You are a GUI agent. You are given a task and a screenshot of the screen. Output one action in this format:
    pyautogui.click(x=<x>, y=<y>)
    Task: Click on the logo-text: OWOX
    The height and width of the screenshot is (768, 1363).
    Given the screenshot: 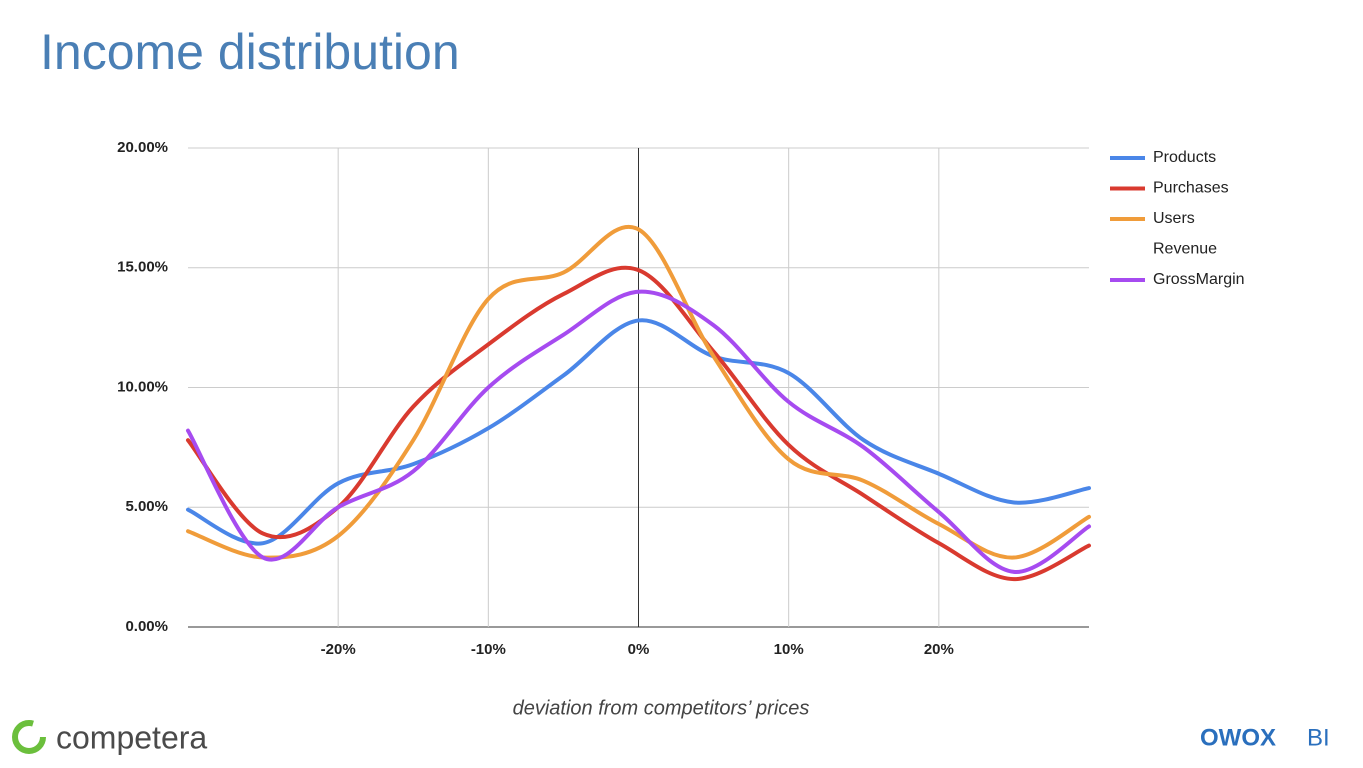 What is the action you would take?
    pyautogui.click(x=1238, y=737)
    